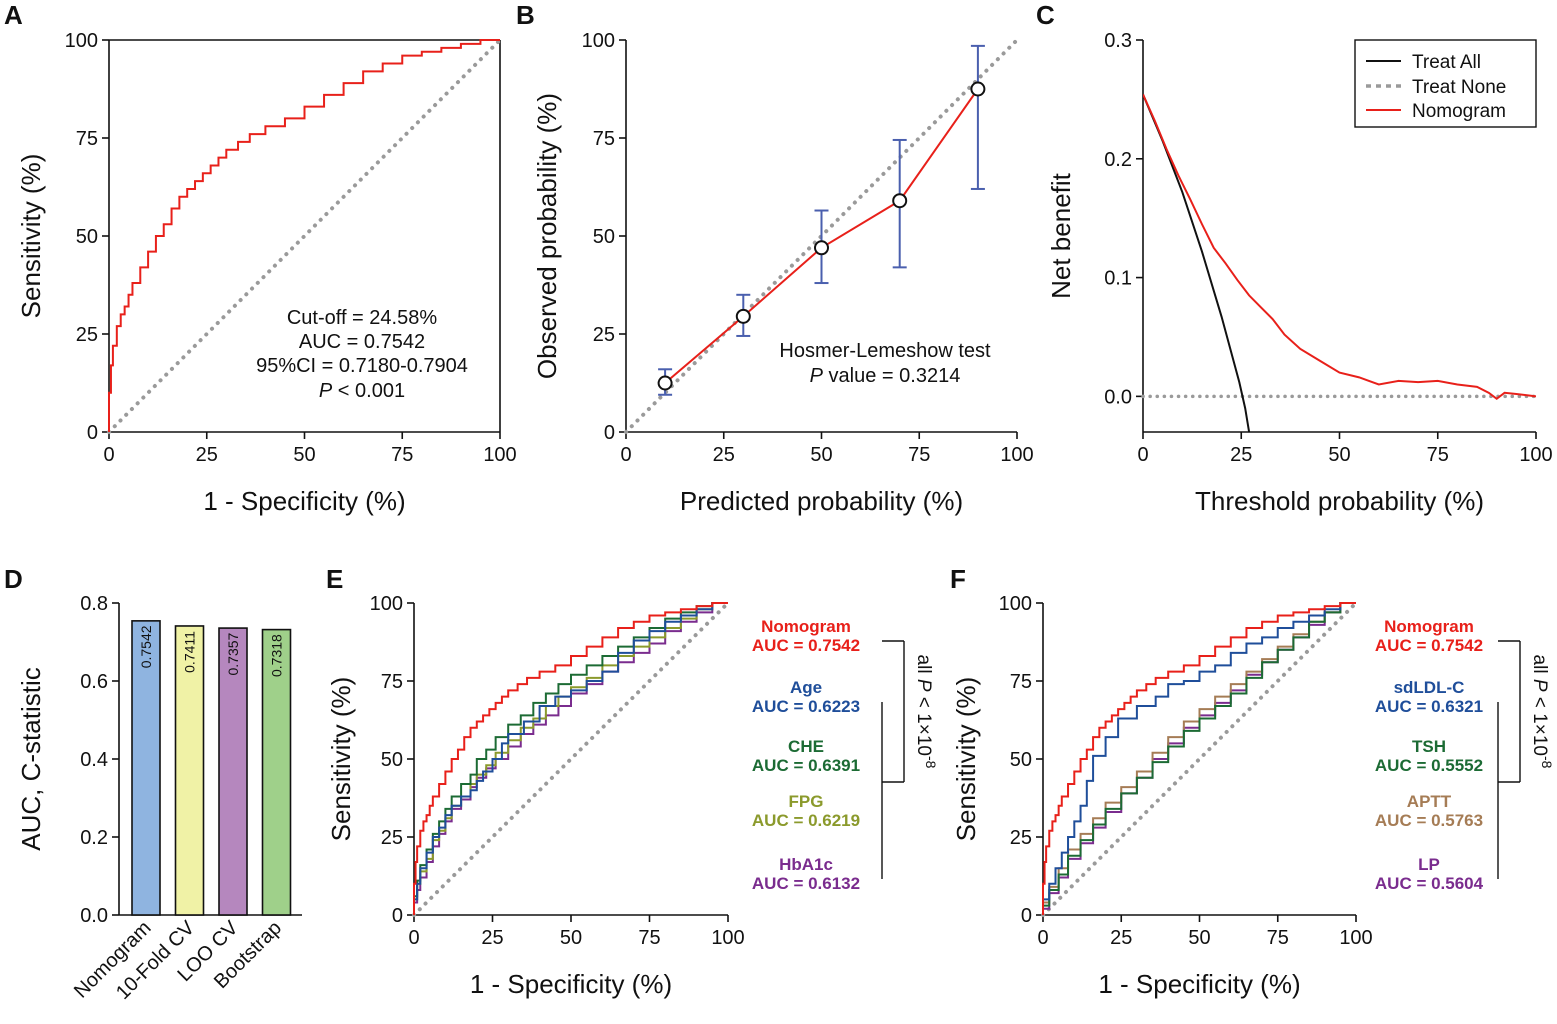 This screenshot has width=1557, height=1024. I want to click on bar-value-label: 0.7357, so click(233, 653).